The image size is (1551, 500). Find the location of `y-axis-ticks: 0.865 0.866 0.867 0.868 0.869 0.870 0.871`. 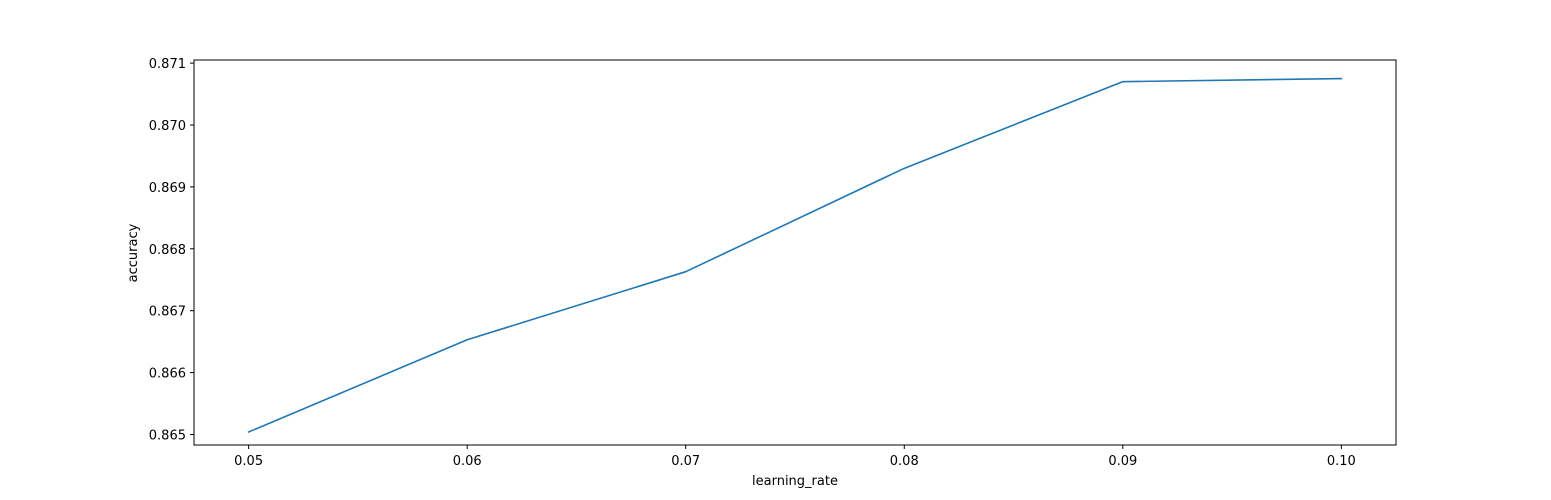

y-axis-ticks: 0.865 0.866 0.867 0.868 0.869 0.870 0.871 is located at coordinates (171, 250).